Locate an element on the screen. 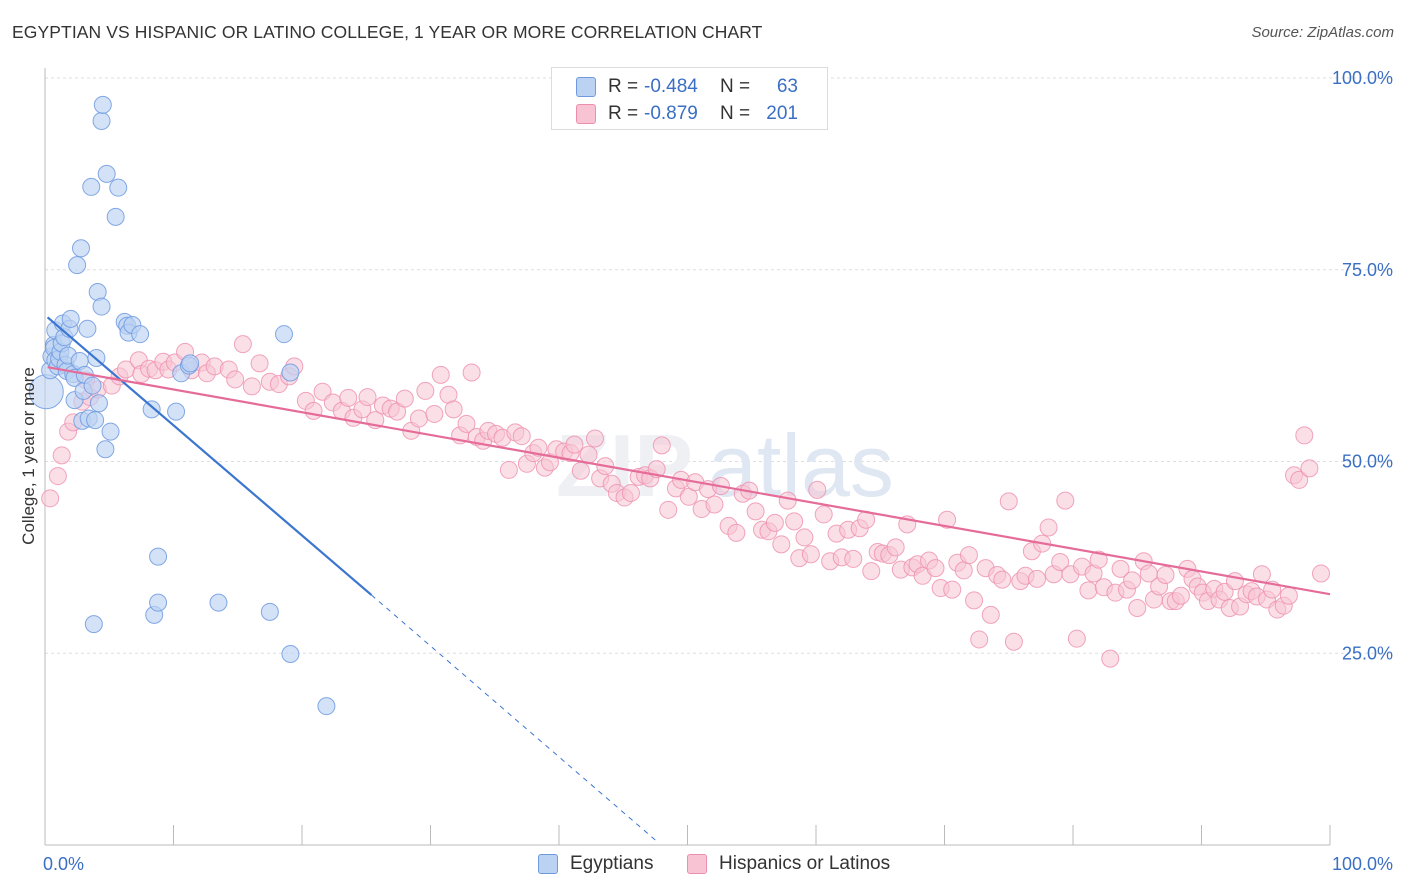 The image size is (1406, 892). r-value: -0.484 is located at coordinates (671, 86).